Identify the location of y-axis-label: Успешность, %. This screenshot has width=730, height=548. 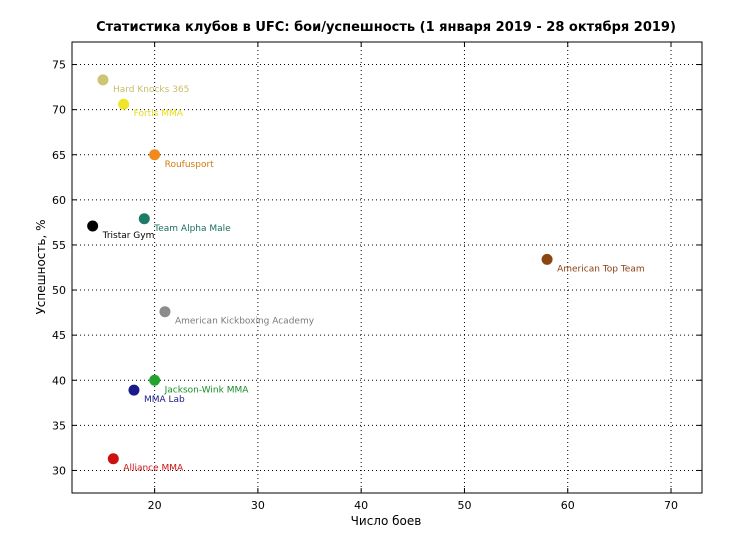
(41, 267).